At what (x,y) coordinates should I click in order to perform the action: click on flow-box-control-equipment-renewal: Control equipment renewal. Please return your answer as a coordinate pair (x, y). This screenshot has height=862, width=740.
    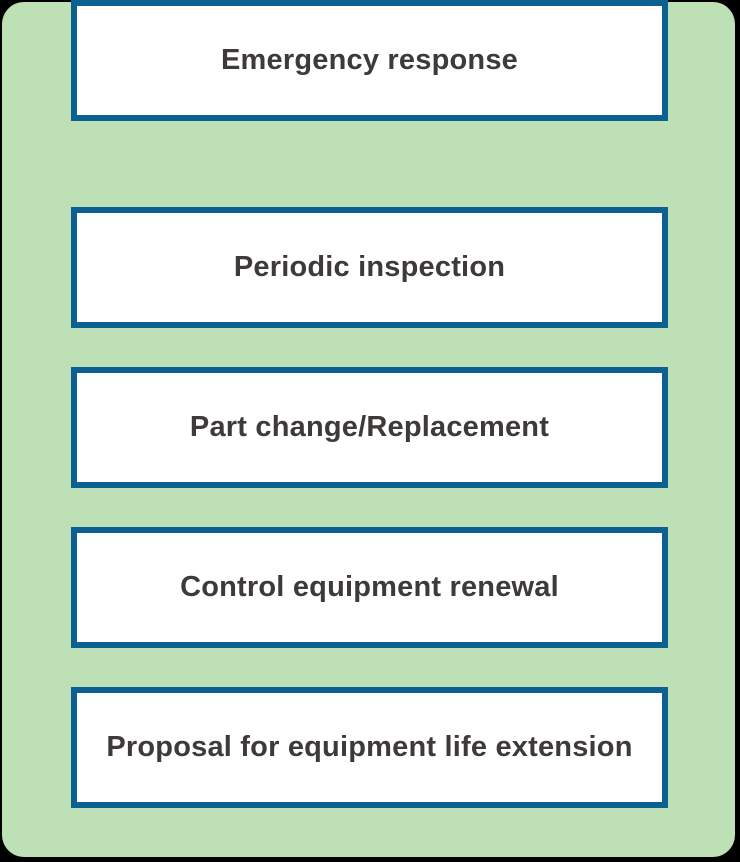
    Looking at the image, I should click on (369, 587).